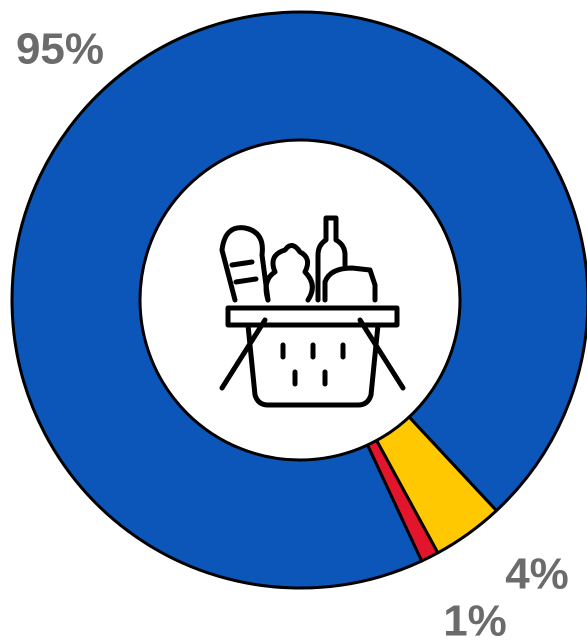  What do you see at coordinates (60, 49) in the screenshot?
I see `value-label: 95%` at bounding box center [60, 49].